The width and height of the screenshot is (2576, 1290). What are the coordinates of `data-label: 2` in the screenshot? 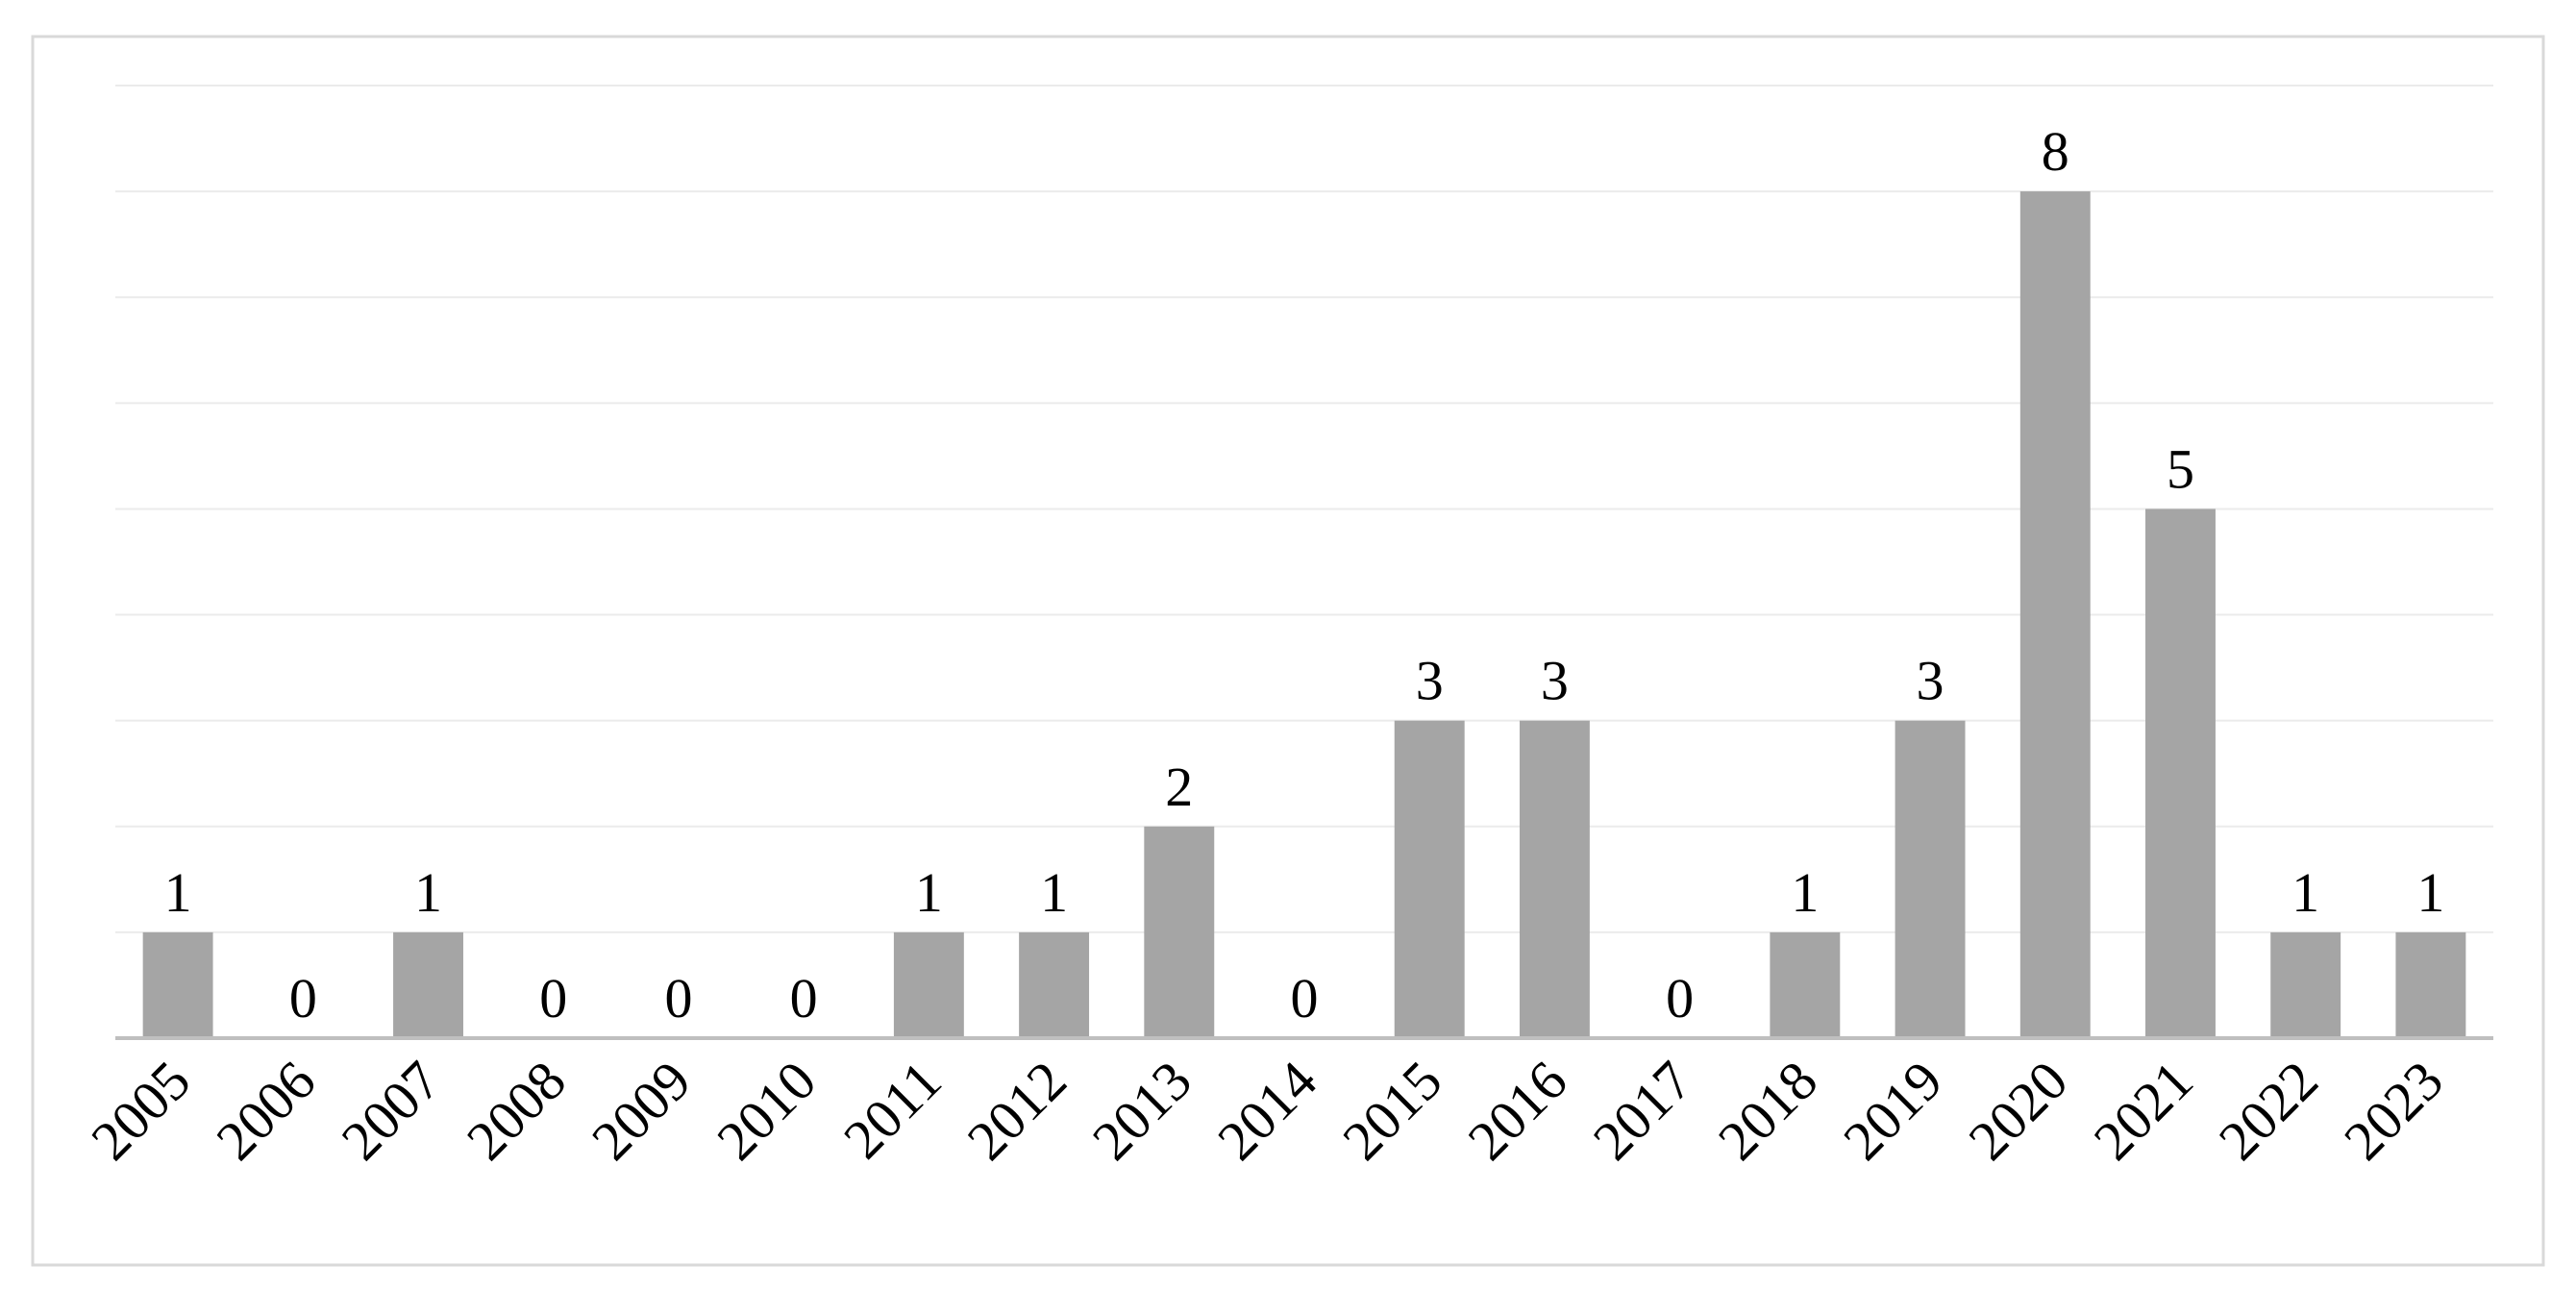 It's located at (1179, 787).